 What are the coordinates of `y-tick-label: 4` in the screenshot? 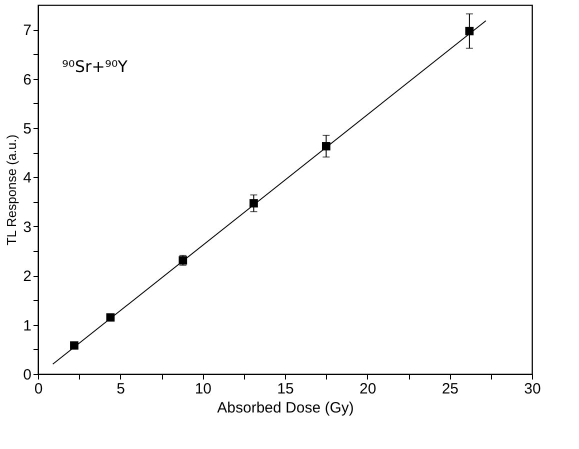 It's located at (27, 178).